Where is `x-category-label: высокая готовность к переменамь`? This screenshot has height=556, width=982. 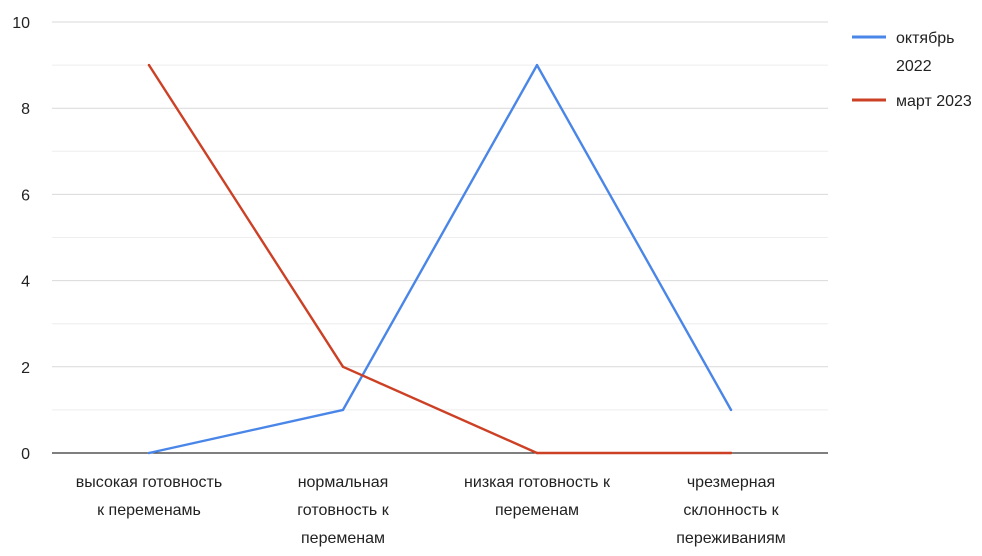 x-category-label: высокая готовность к переменамь is located at coordinates (149, 496).